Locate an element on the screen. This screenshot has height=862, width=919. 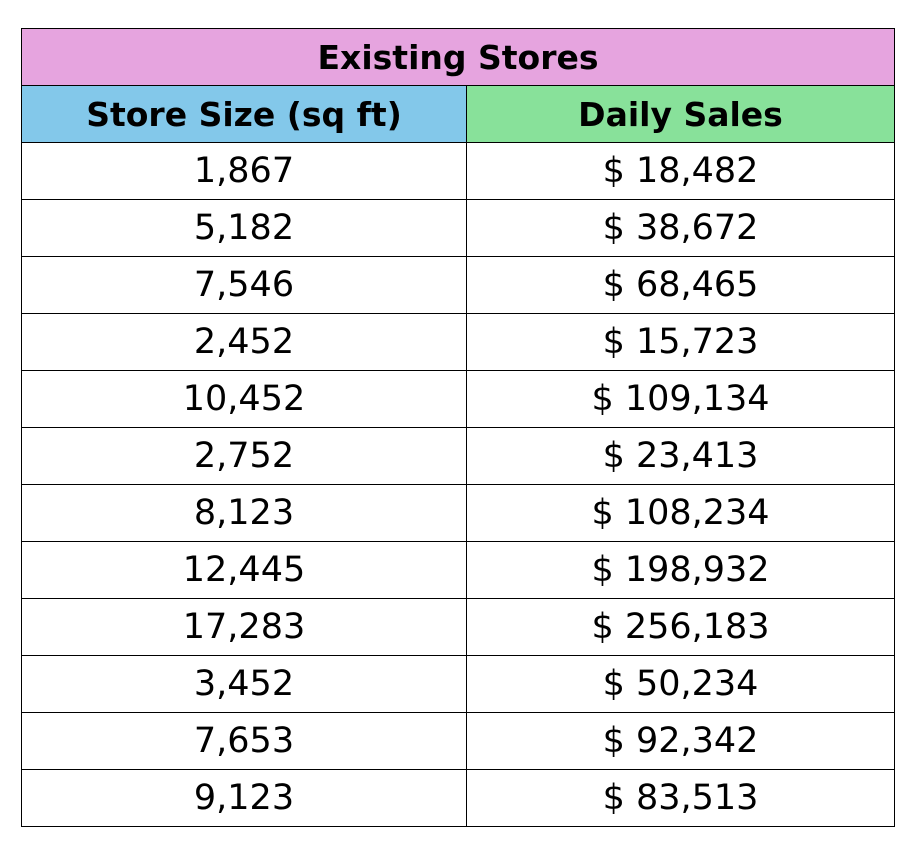
cell-store-size: 3,452 is located at coordinates (244, 684).